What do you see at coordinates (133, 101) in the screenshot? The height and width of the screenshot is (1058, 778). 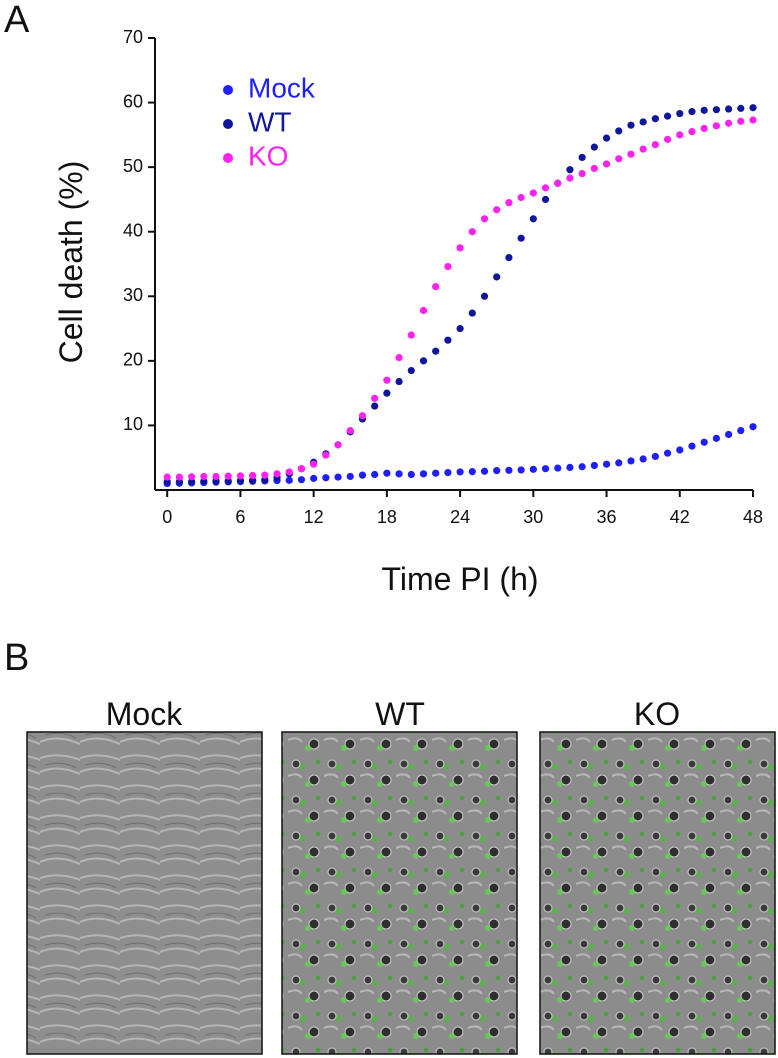 I see `y-tick-label: 60` at bounding box center [133, 101].